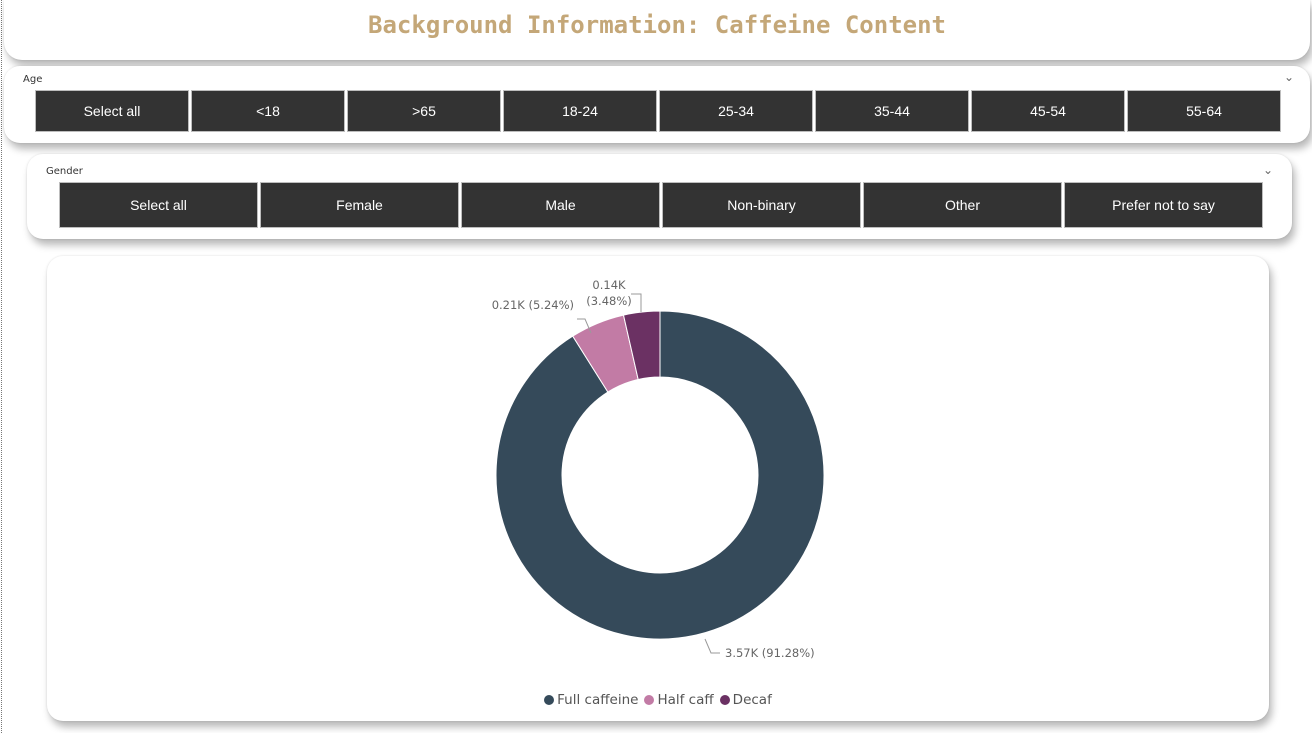 Image resolution: width=1312 pixels, height=733 pixels. What do you see at coordinates (962, 205) in the screenshot?
I see `gender-tile-other: Other` at bounding box center [962, 205].